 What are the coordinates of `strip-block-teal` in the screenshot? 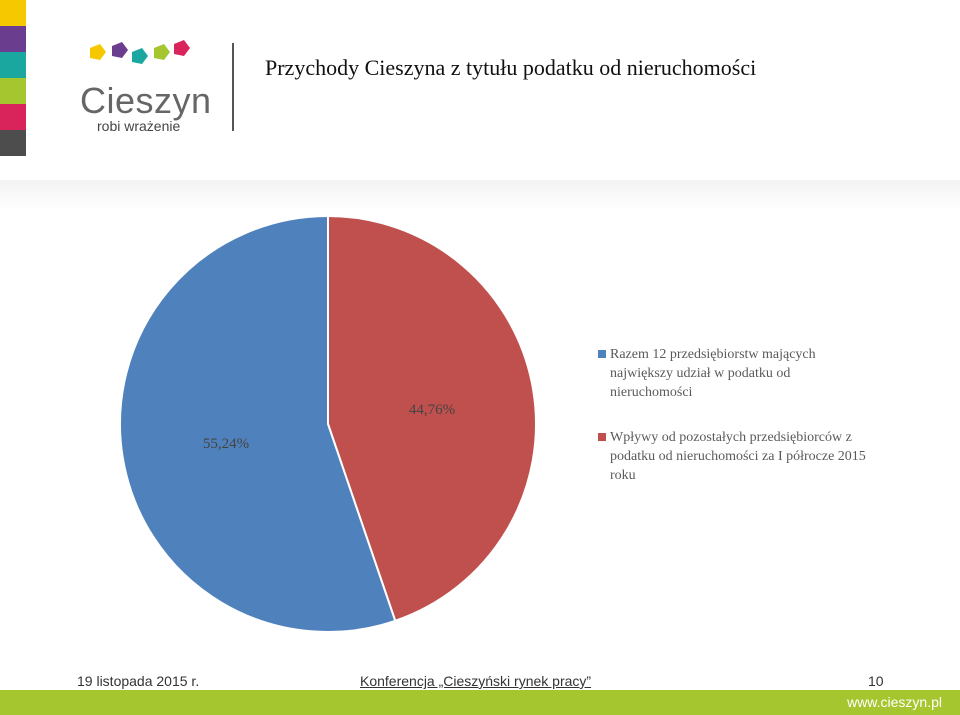 It's located at (13, 65).